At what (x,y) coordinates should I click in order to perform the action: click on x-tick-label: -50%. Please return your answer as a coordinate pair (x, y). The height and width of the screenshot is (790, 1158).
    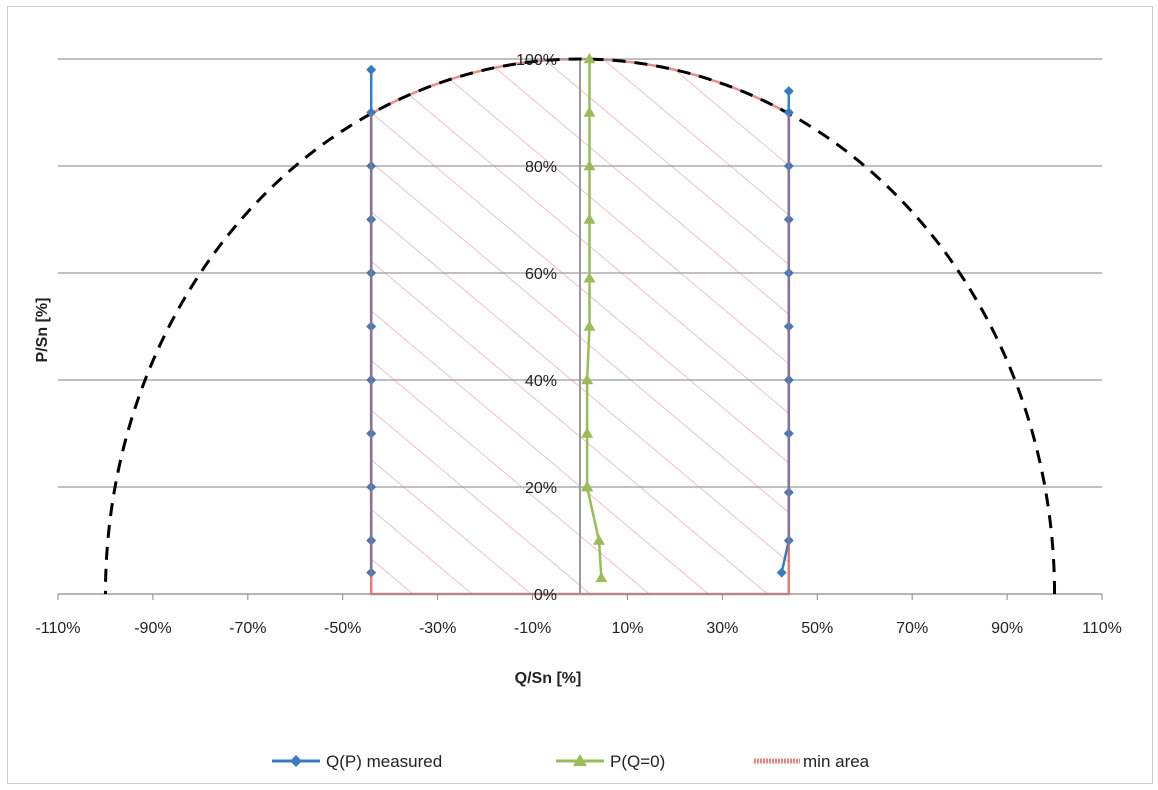
    Looking at the image, I should click on (342, 628).